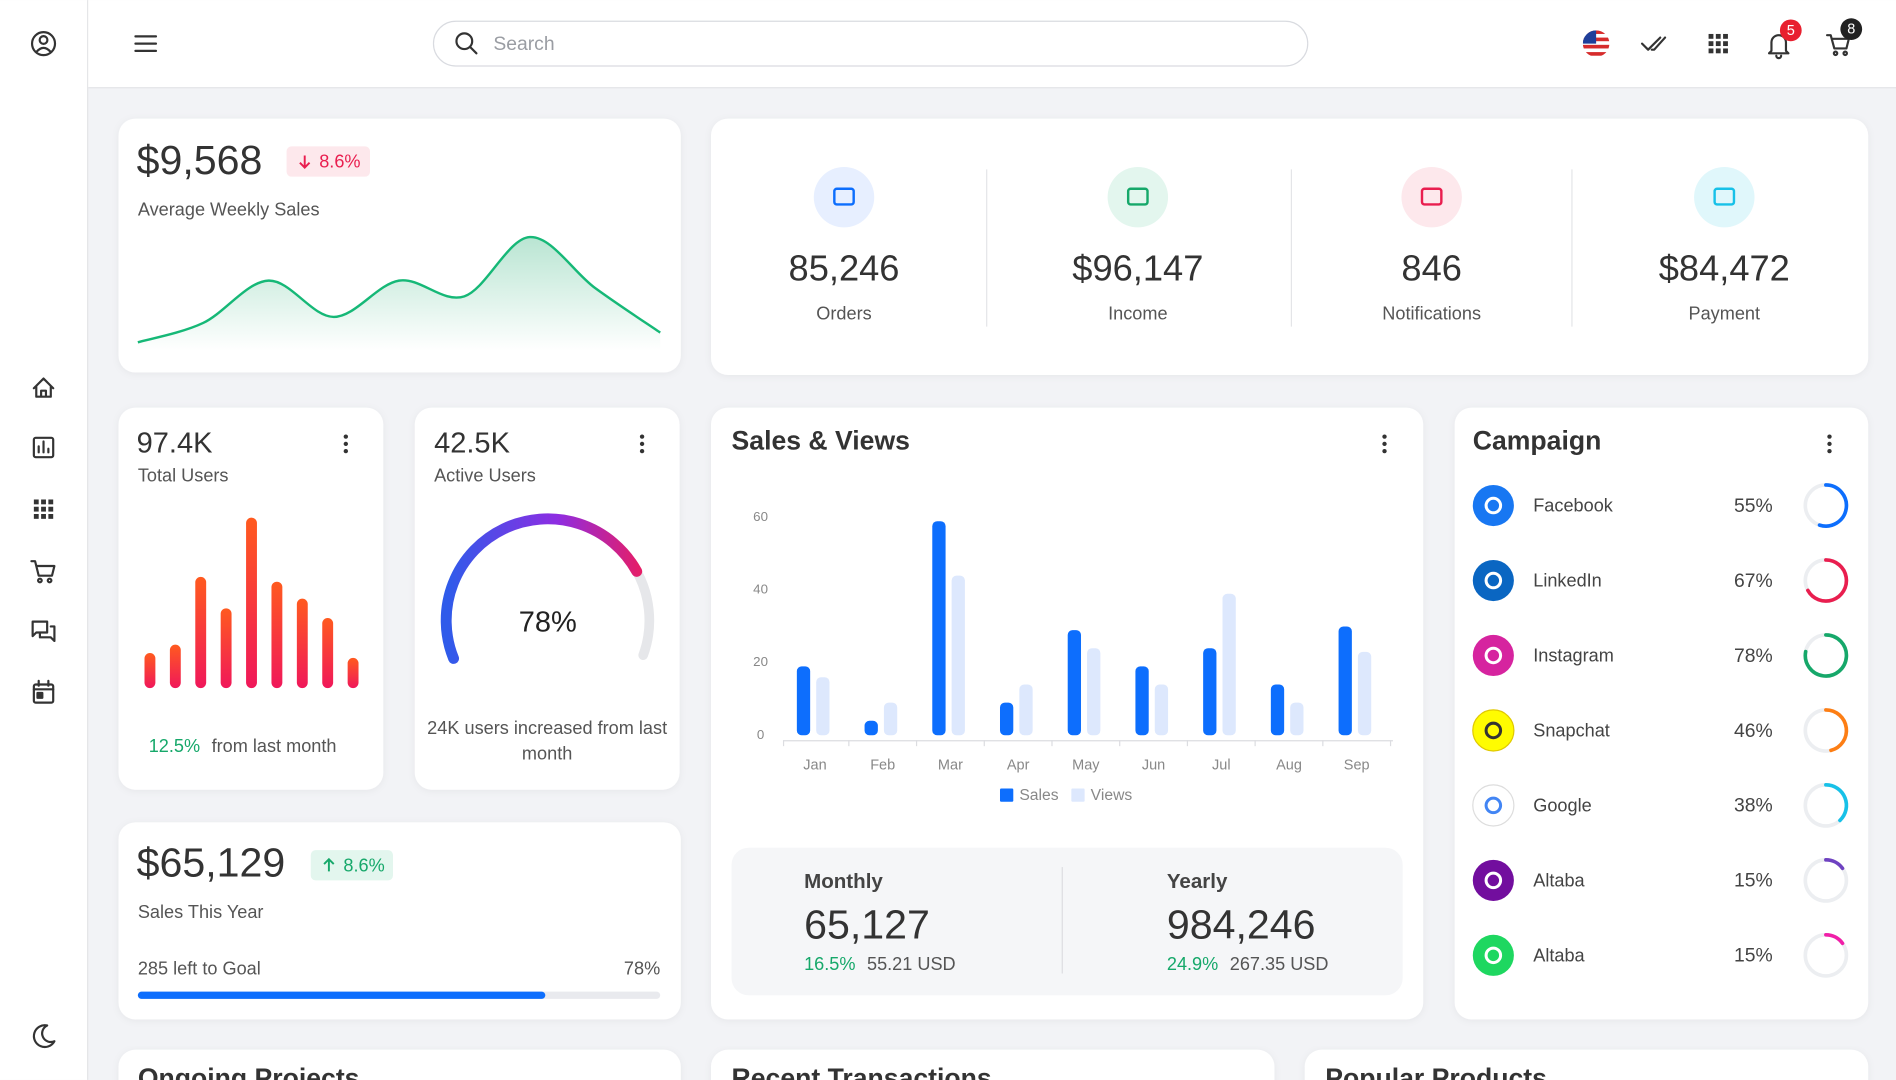 This screenshot has width=1896, height=1080. I want to click on legend-label: Views, so click(1112, 795).